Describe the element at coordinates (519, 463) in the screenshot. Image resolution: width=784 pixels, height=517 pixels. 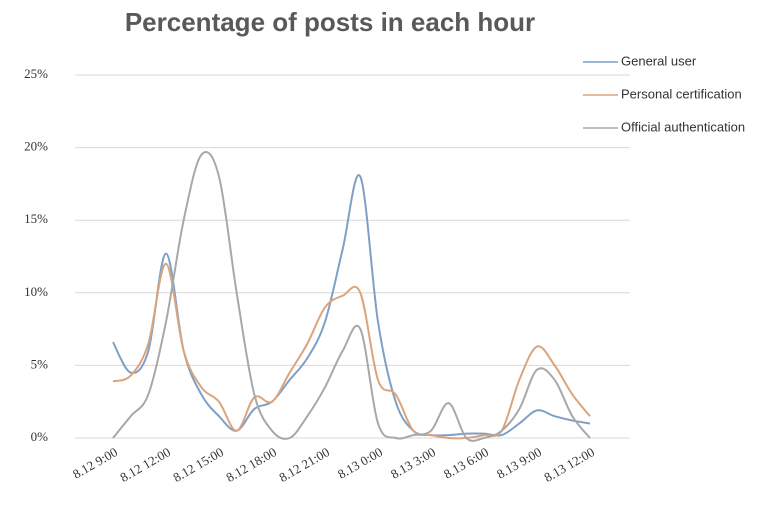
I see `x-tick-label: 8.13 9:00` at that location.